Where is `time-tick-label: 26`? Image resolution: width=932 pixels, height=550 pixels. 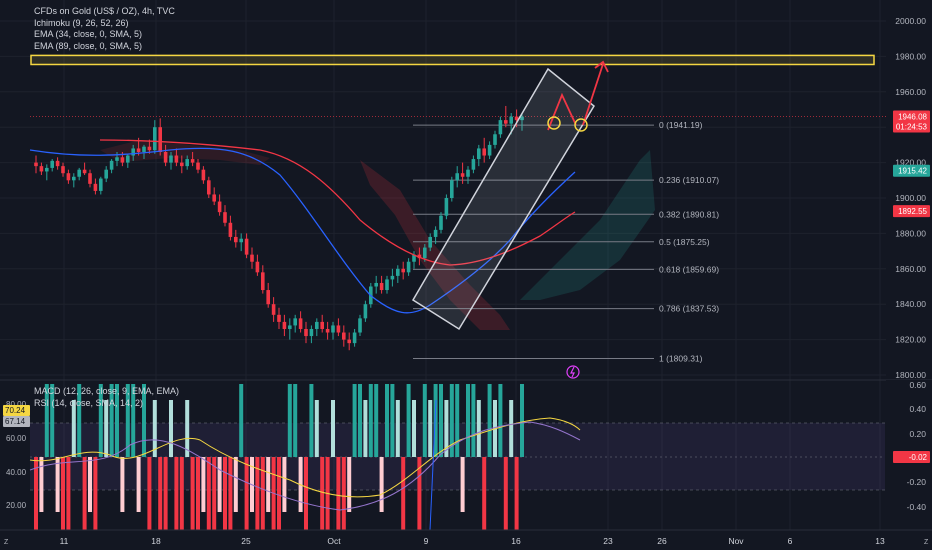 time-tick-label: 26 is located at coordinates (662, 541).